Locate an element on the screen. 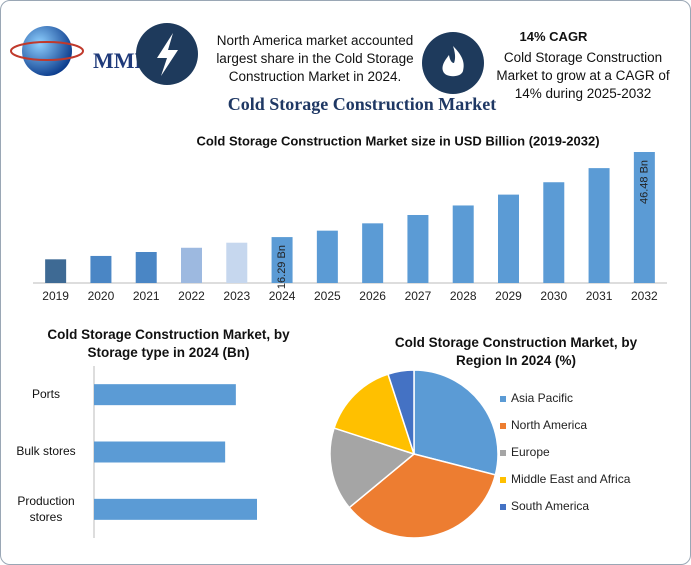 The image size is (691, 565). x-tick-label: 2023 is located at coordinates (236, 296).